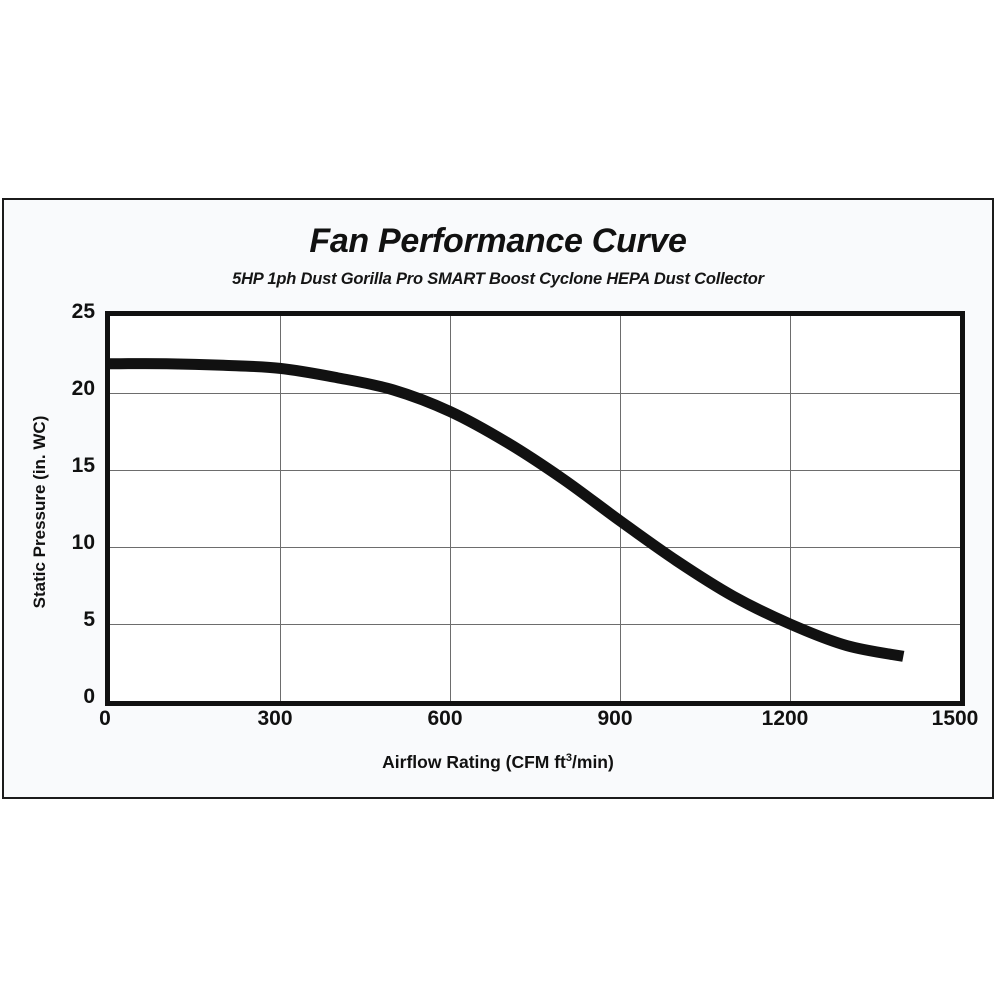 The image size is (1000, 1000). Describe the element at coordinates (474, 762) in the screenshot. I see `x-axis-title-prefix: Airflow Rating (CFM ft` at that location.